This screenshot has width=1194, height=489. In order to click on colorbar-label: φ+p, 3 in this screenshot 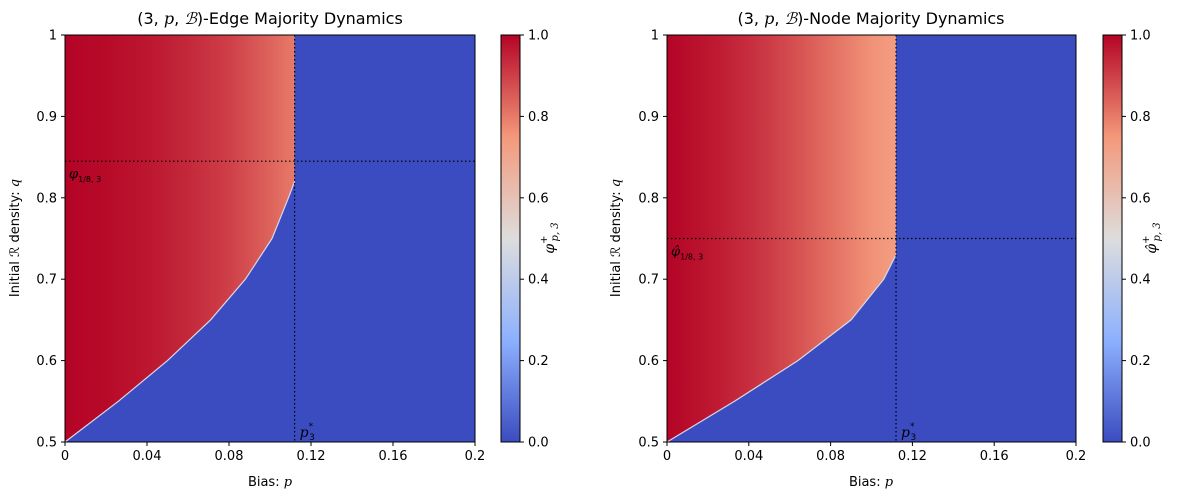, I will do `click(550, 237)`.